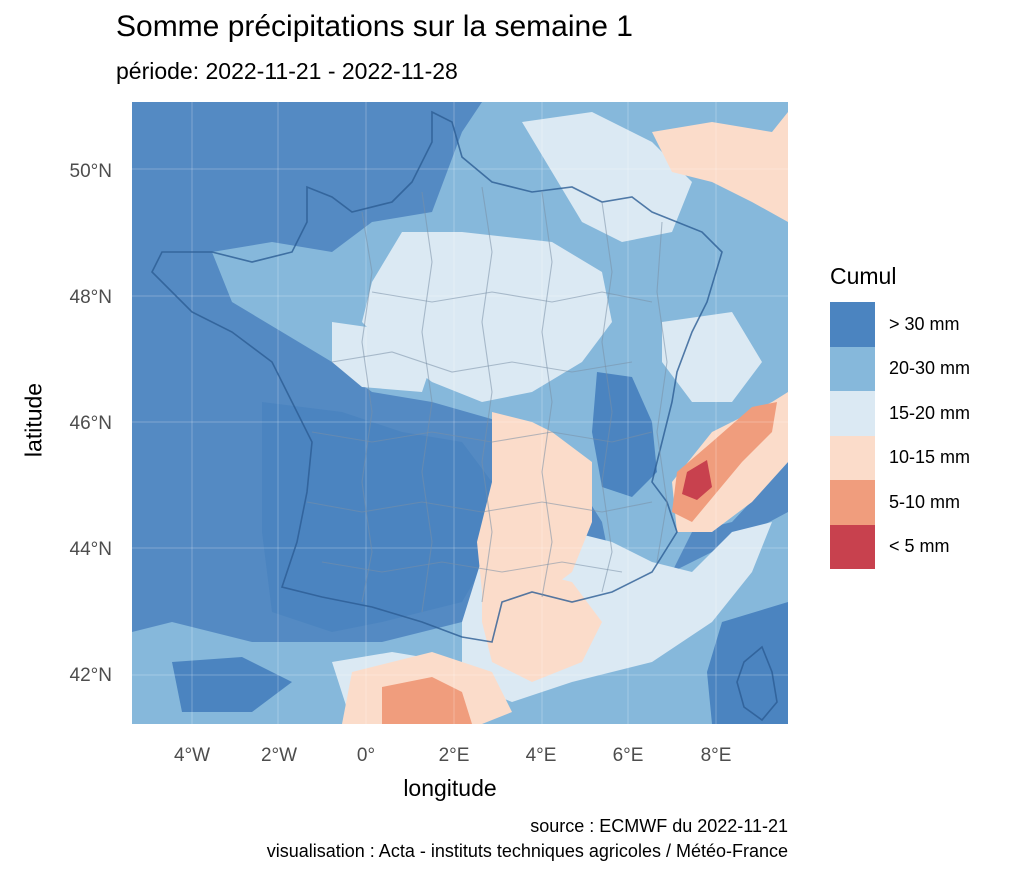 The width and height of the screenshot is (1024, 878). I want to click on legend-label: 10-15 mm, so click(930, 457).